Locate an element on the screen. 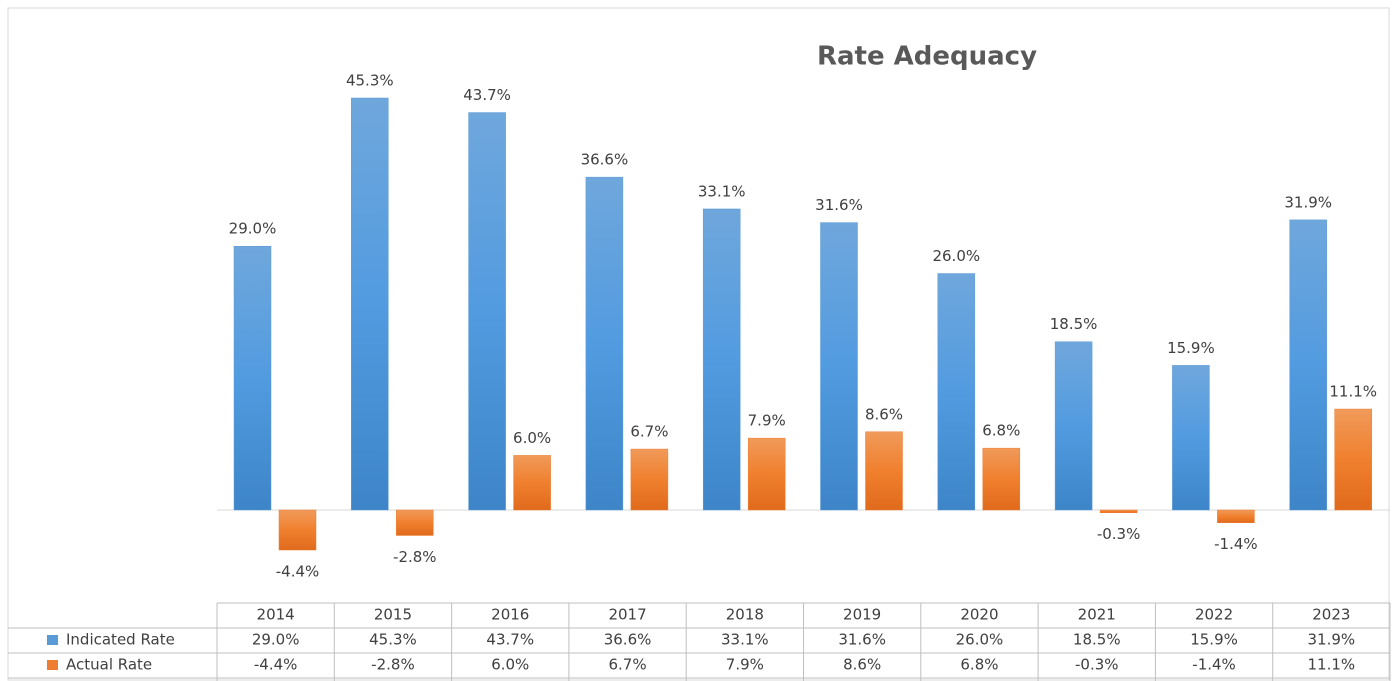  data-label: 26.0% is located at coordinates (956, 256).